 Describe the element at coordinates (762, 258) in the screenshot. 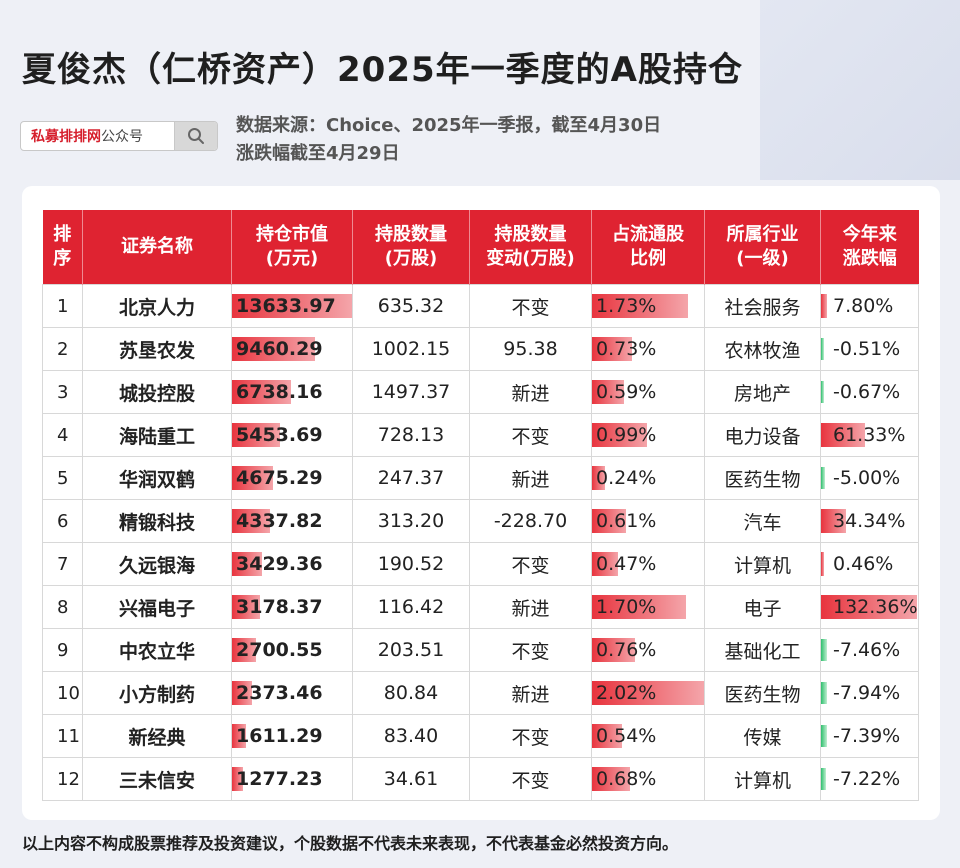

I see `header-text-line: (一级)` at that location.